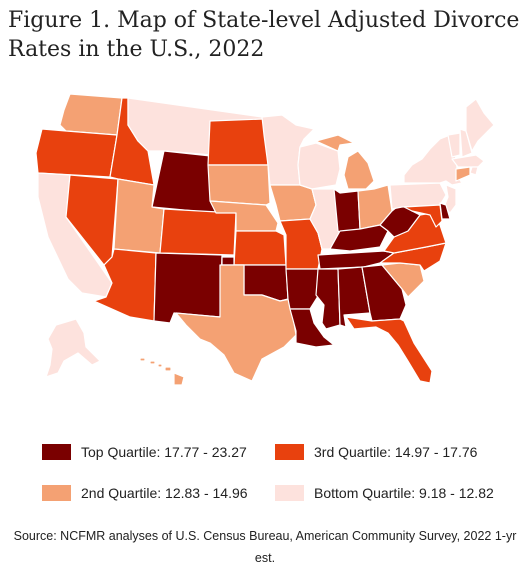 The image size is (529, 582). Describe the element at coordinates (162, 371) in the screenshot. I see `state-HI` at that location.